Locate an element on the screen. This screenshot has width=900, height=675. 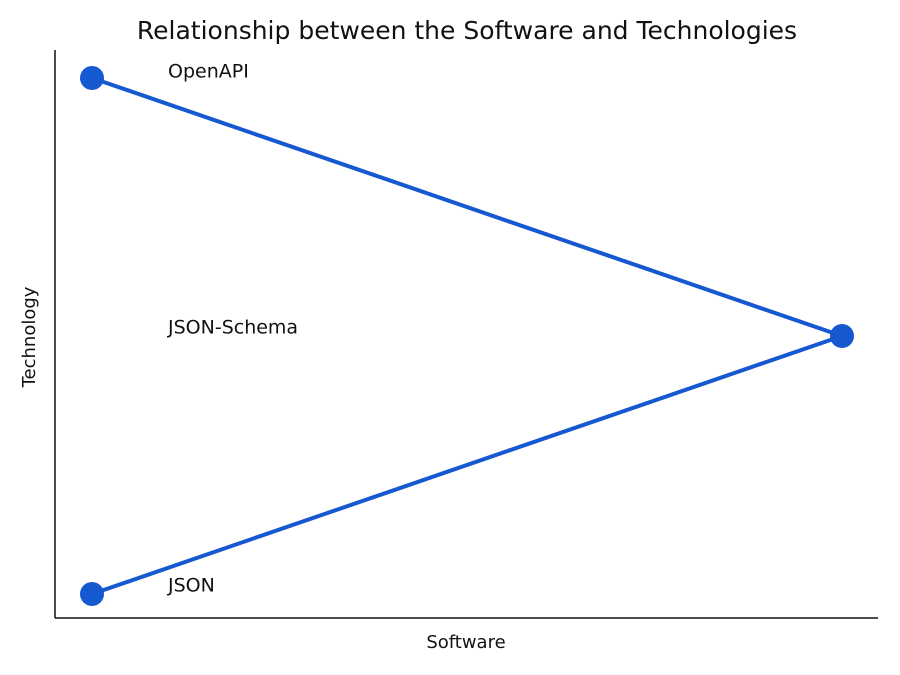
node-label: JSON is located at coordinates (191, 586).